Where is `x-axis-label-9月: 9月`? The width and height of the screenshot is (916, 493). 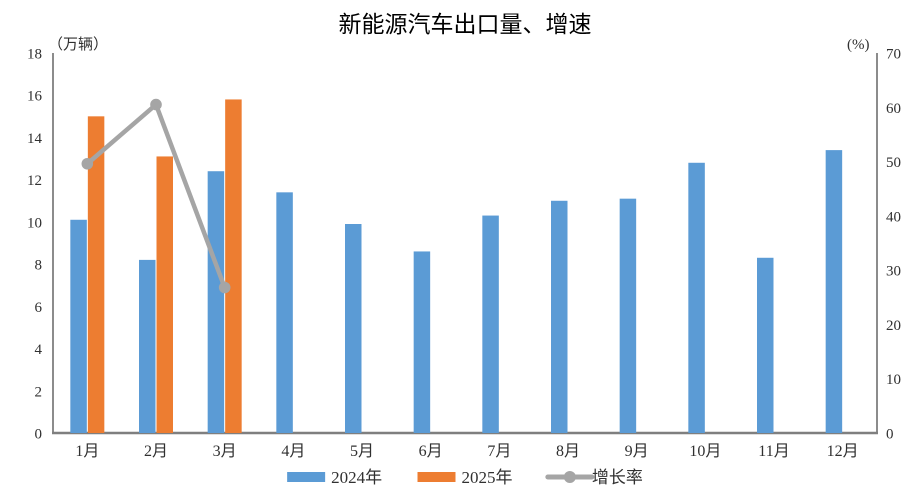 x-axis-label-9月: 9月 is located at coordinates (637, 451).